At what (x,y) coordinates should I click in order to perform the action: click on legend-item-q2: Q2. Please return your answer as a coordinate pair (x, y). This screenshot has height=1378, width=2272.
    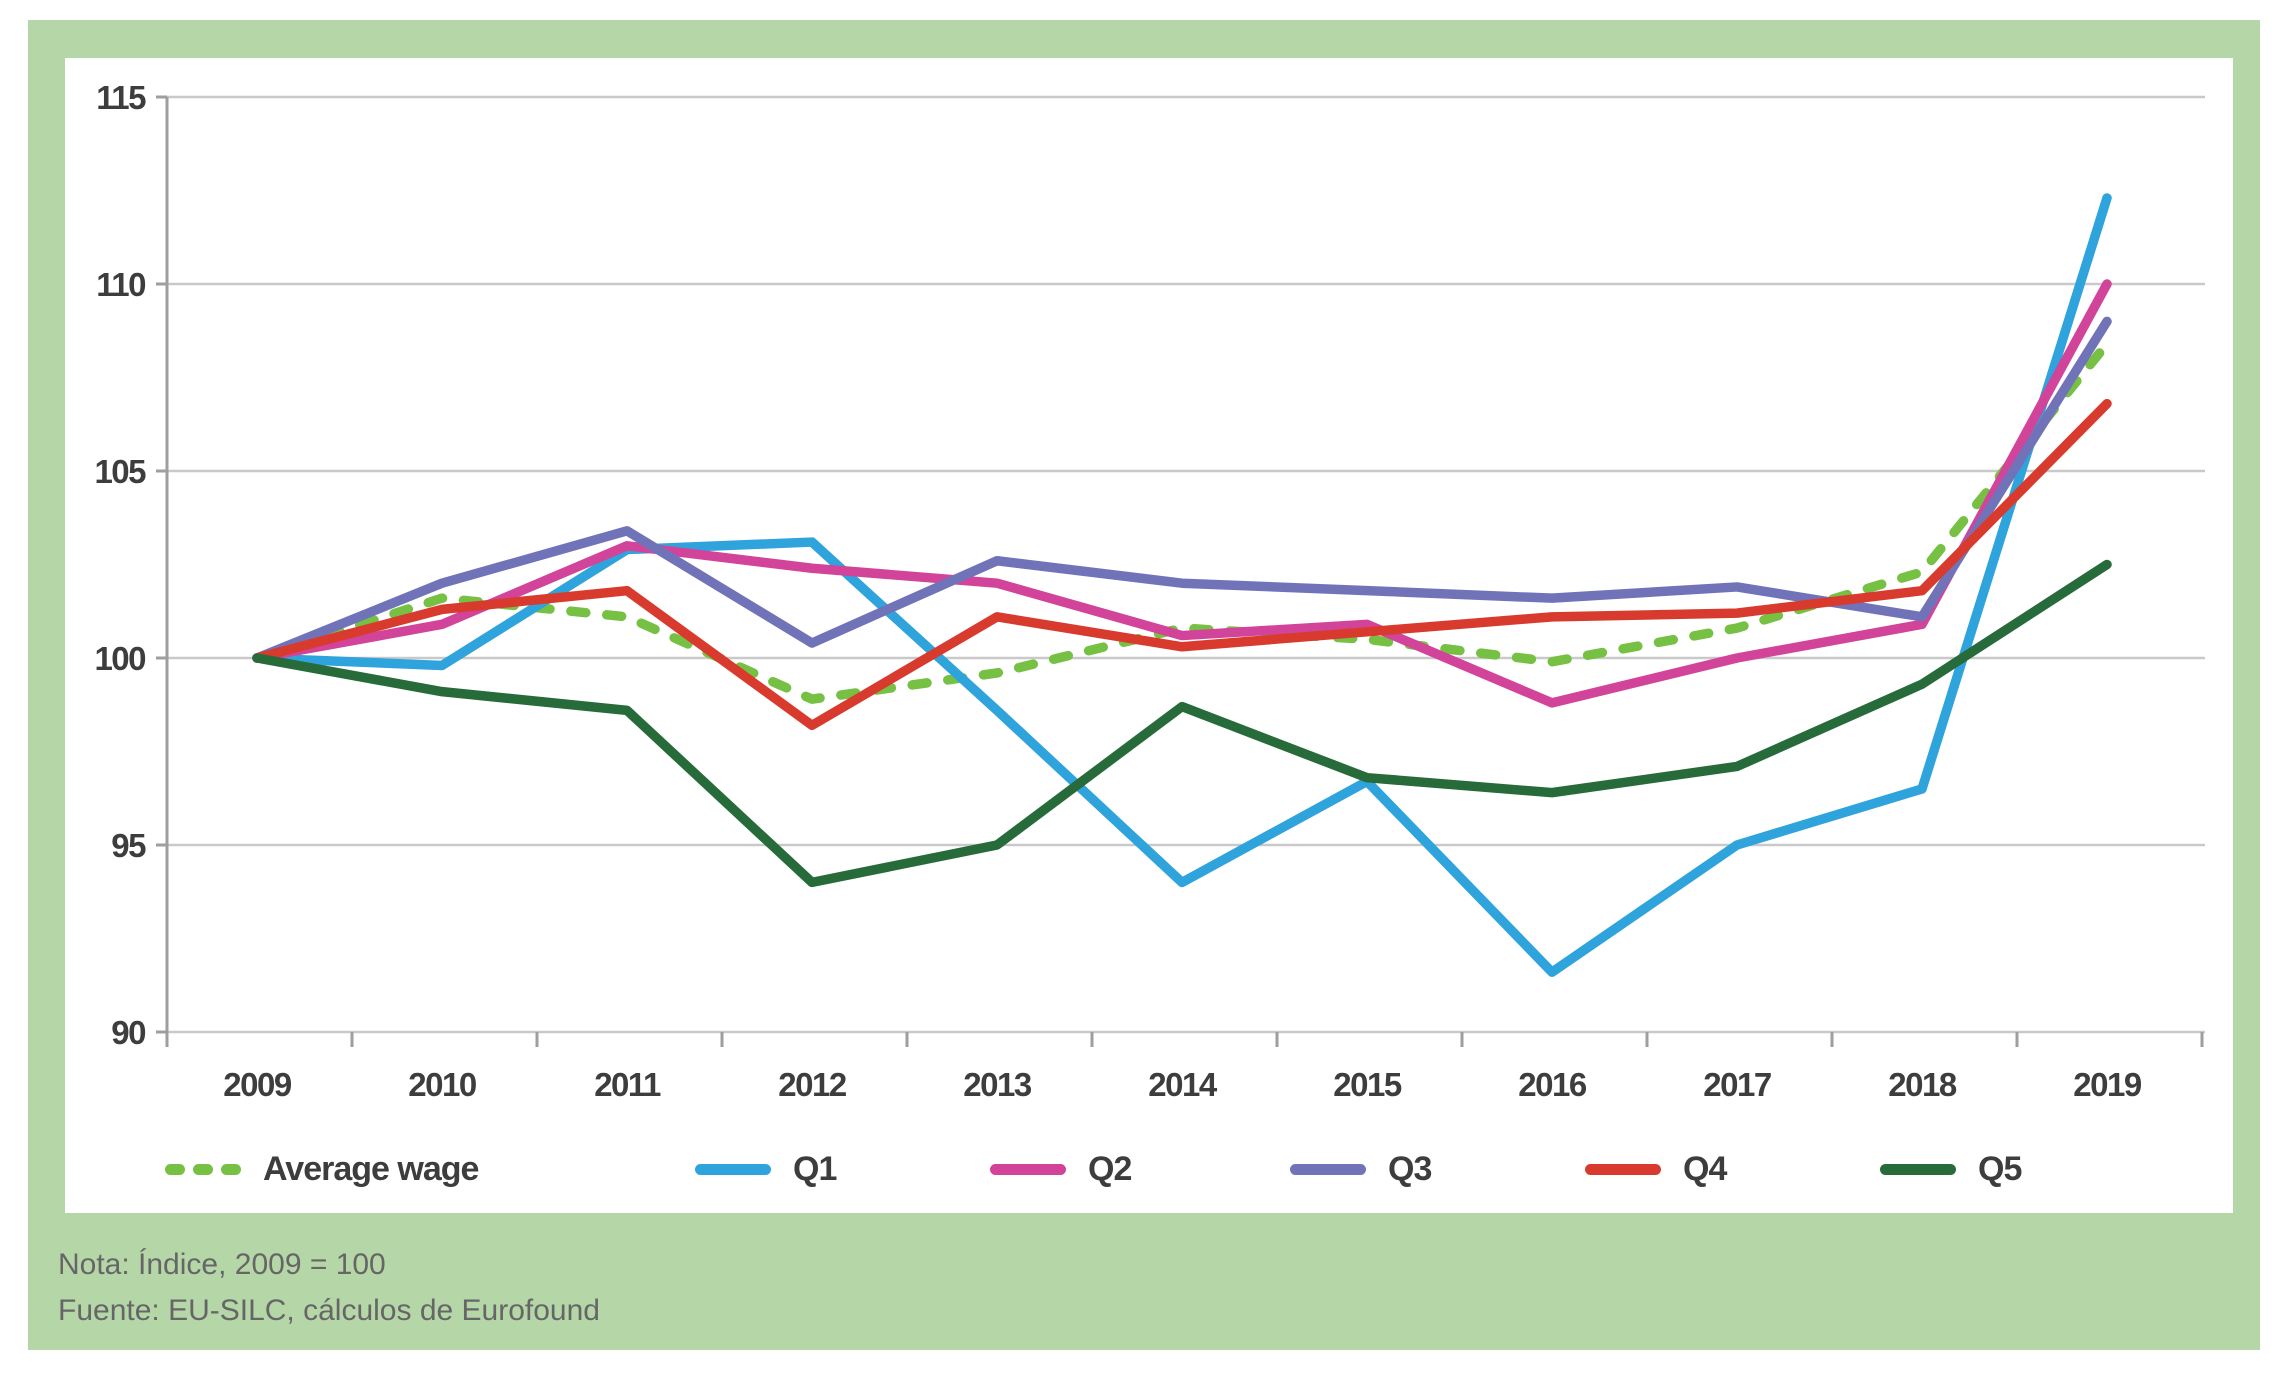
    Looking at the image, I should click on (1061, 1169).